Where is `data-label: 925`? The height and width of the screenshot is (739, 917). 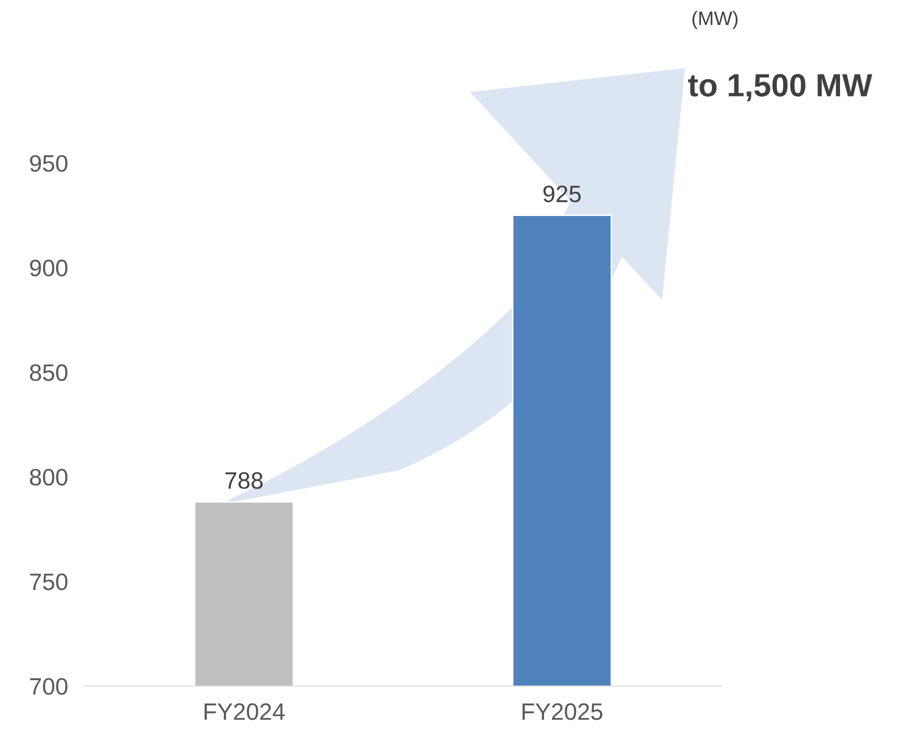
data-label: 925 is located at coordinates (562, 194).